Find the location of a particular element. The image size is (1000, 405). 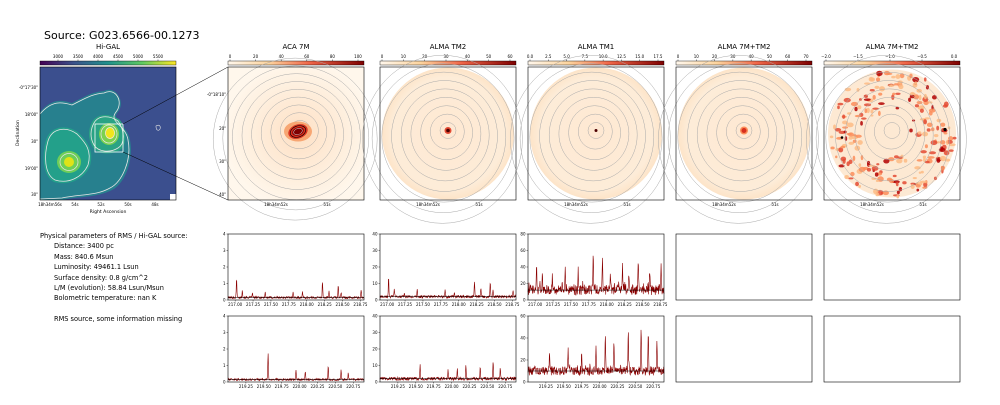

higal-ytick-label: -0°17'30" is located at coordinates (28, 87).